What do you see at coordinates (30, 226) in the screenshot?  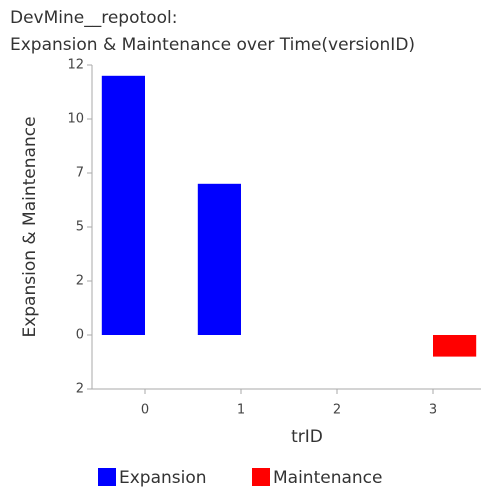 I see `y-axis-label: Expansion & Maintenance` at bounding box center [30, 226].